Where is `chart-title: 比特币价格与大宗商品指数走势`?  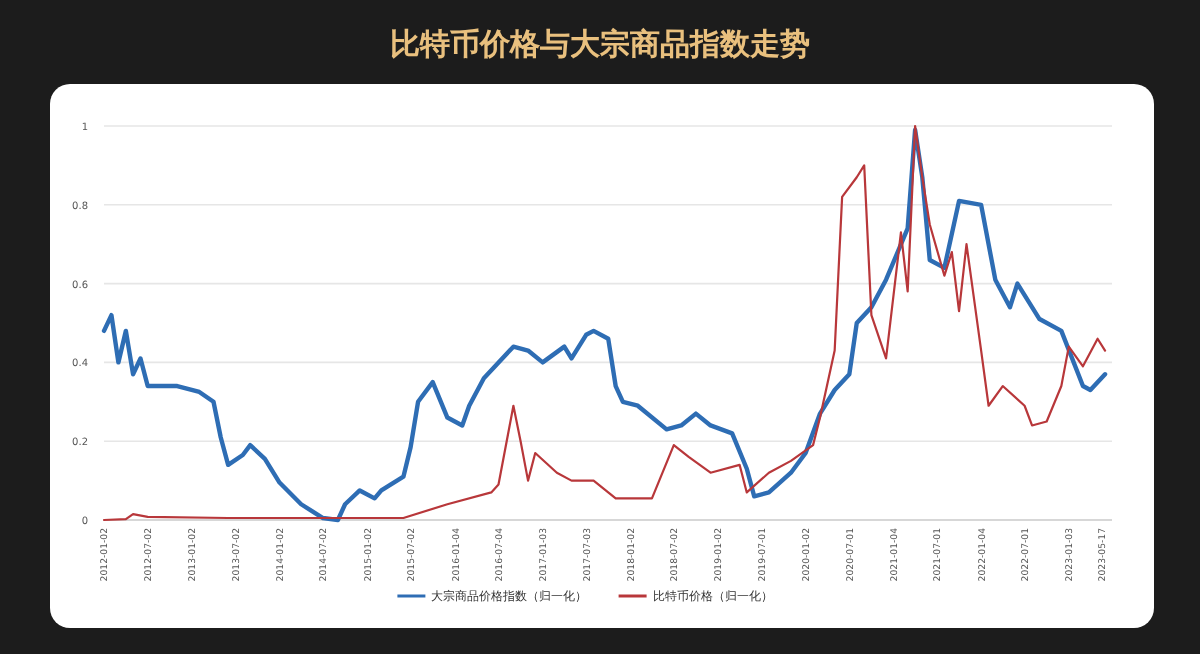 chart-title: 比特币价格与大宗商品指数走势 is located at coordinates (600, 44).